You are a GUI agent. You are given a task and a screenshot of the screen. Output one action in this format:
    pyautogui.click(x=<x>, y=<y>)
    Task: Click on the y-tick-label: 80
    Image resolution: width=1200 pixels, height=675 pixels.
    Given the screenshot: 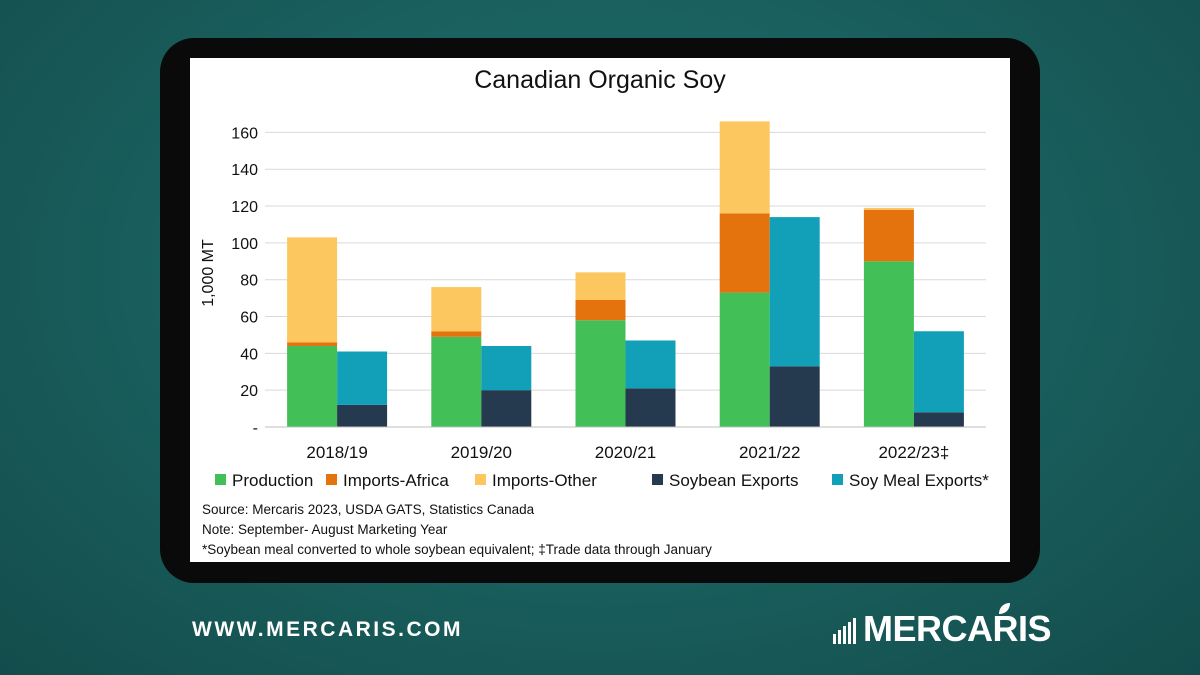 What is the action you would take?
    pyautogui.click(x=249, y=281)
    